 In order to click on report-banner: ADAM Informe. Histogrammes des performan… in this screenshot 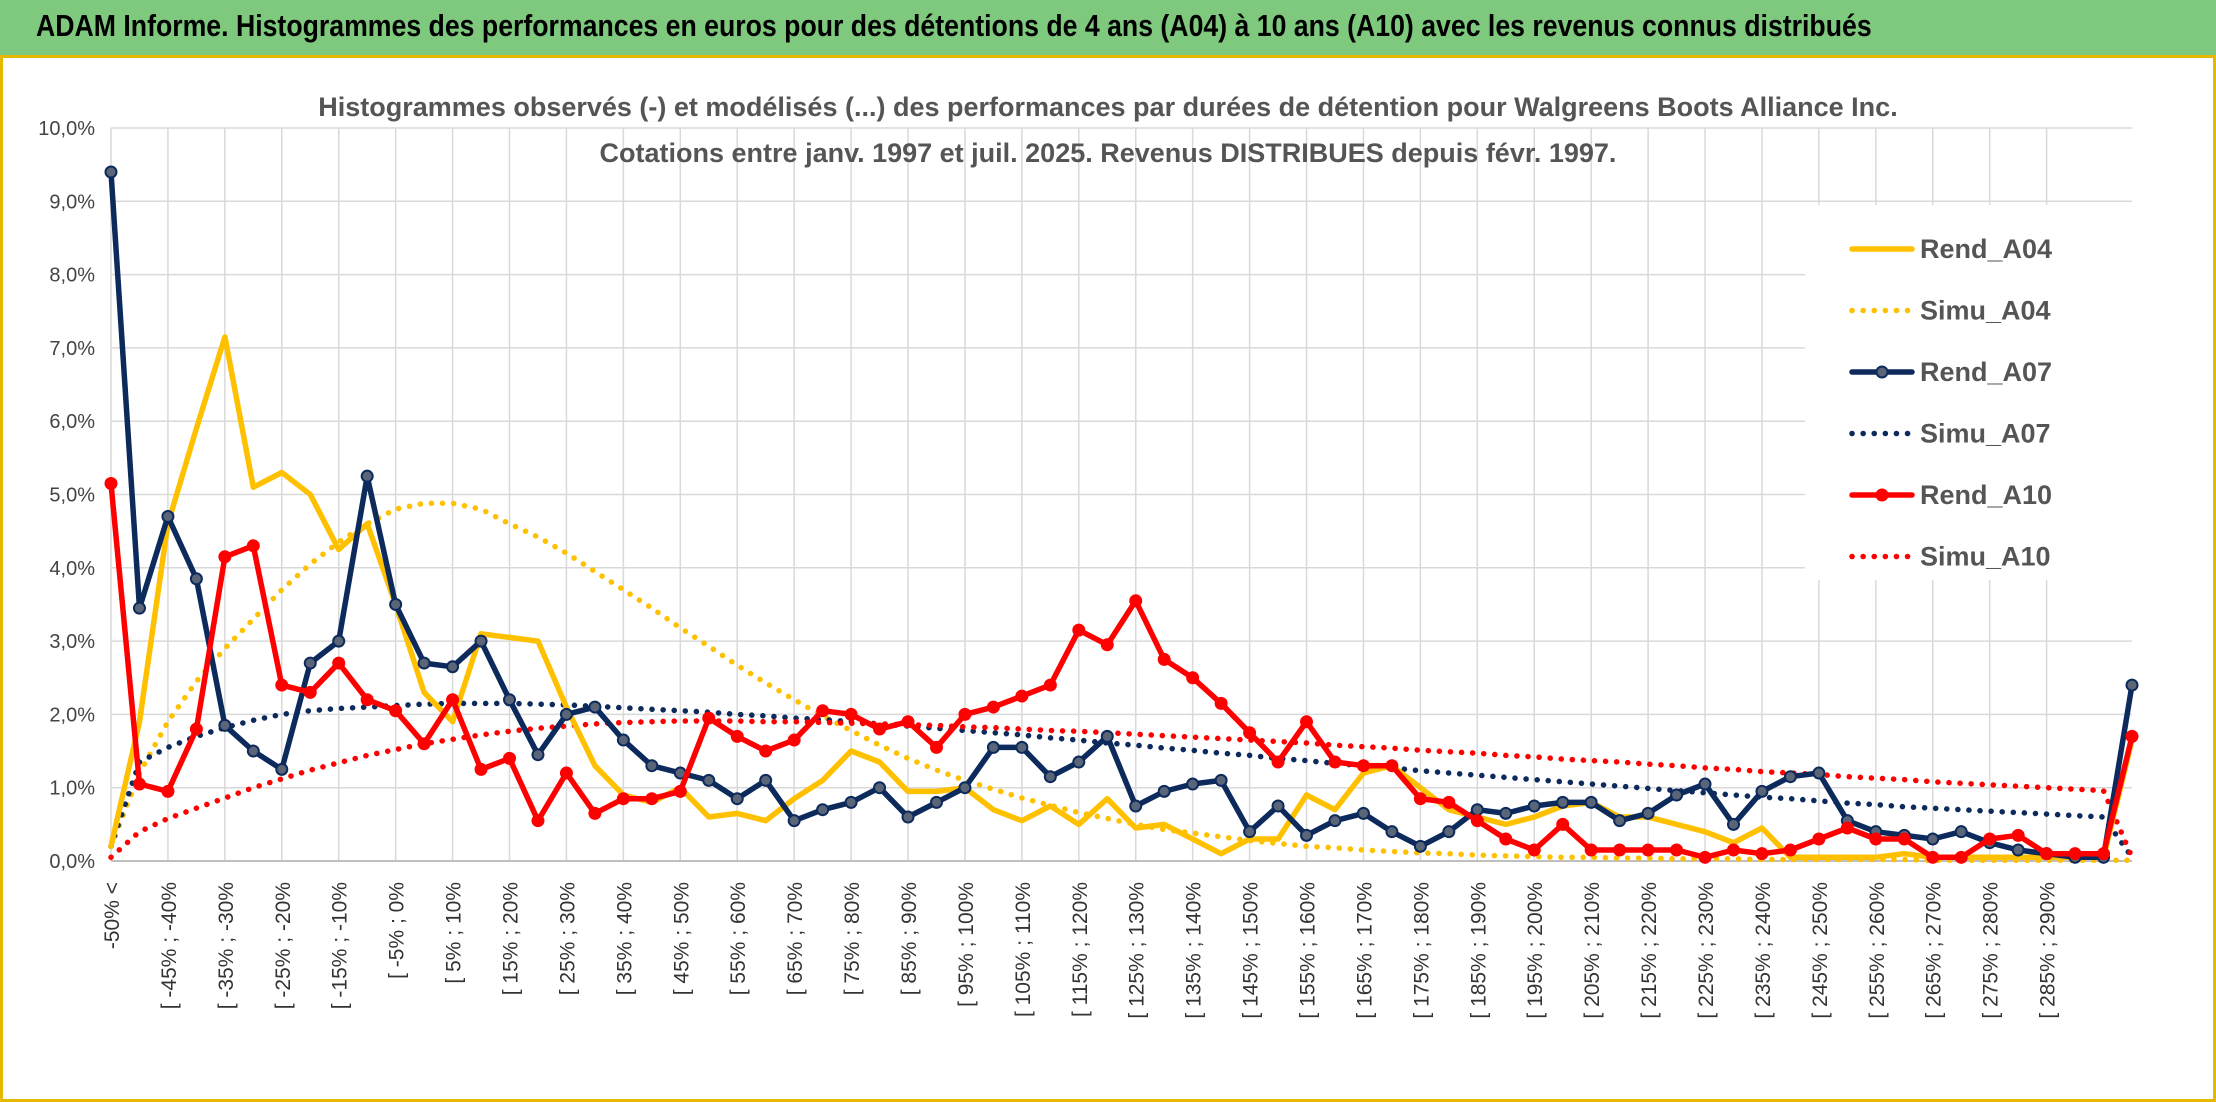, I will do `click(1108, 29)`.